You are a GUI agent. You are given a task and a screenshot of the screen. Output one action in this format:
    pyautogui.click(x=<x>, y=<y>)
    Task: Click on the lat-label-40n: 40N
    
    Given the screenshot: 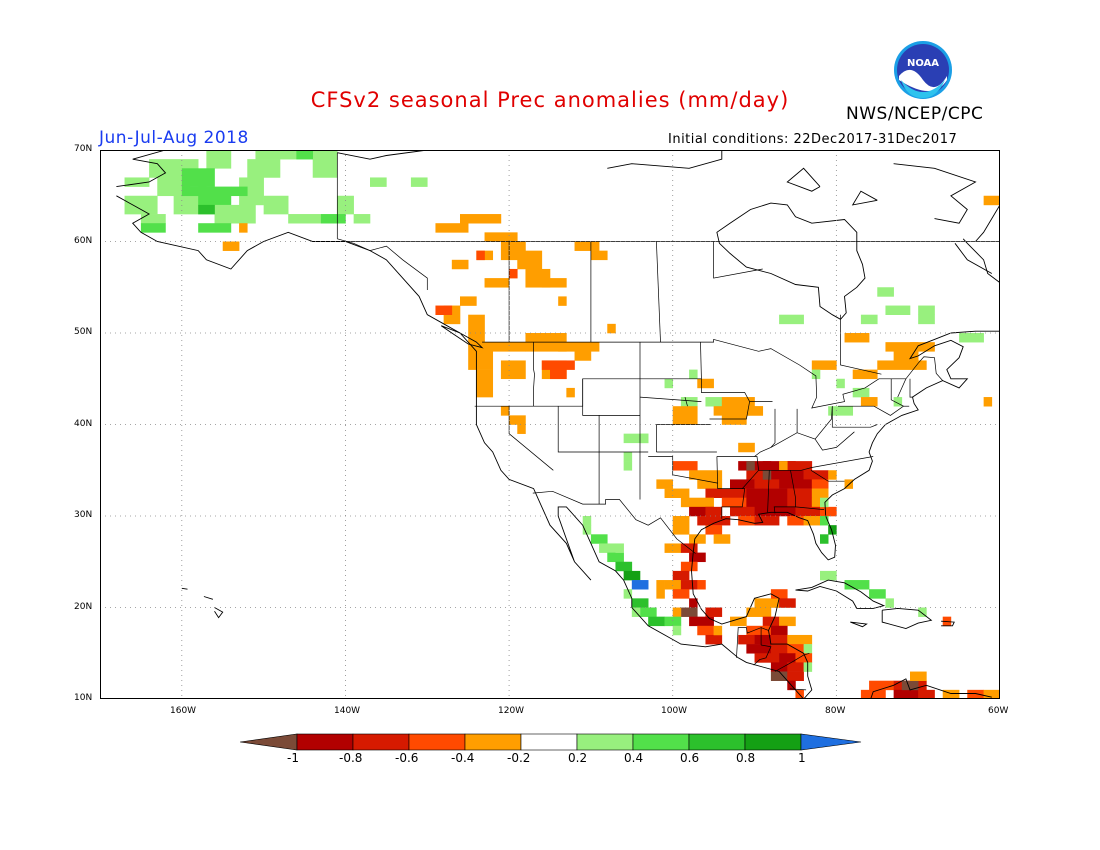 What is the action you would take?
    pyautogui.click(x=83, y=424)
    